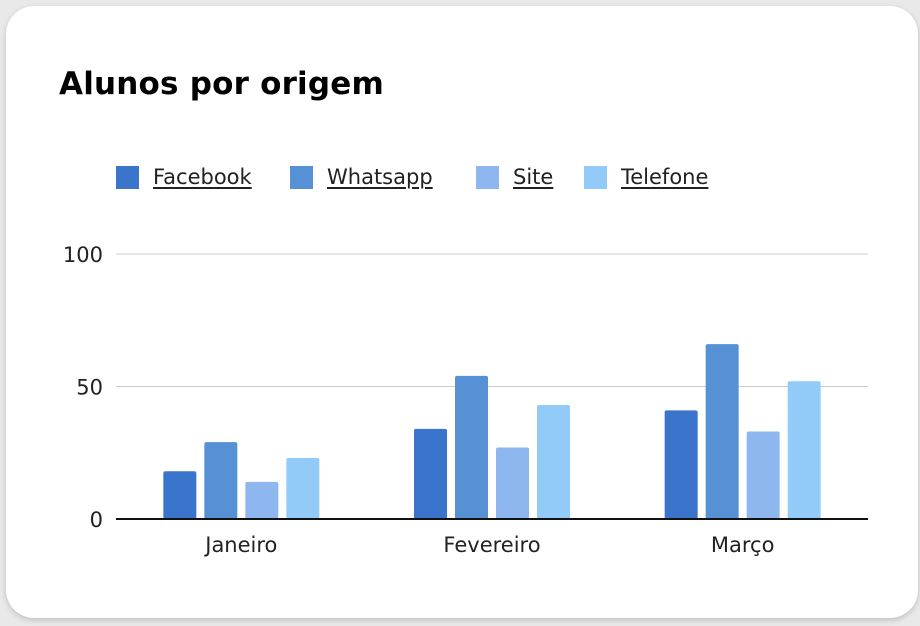 The width and height of the screenshot is (920, 626). I want to click on bar-facebook-fevereiro, so click(430, 473).